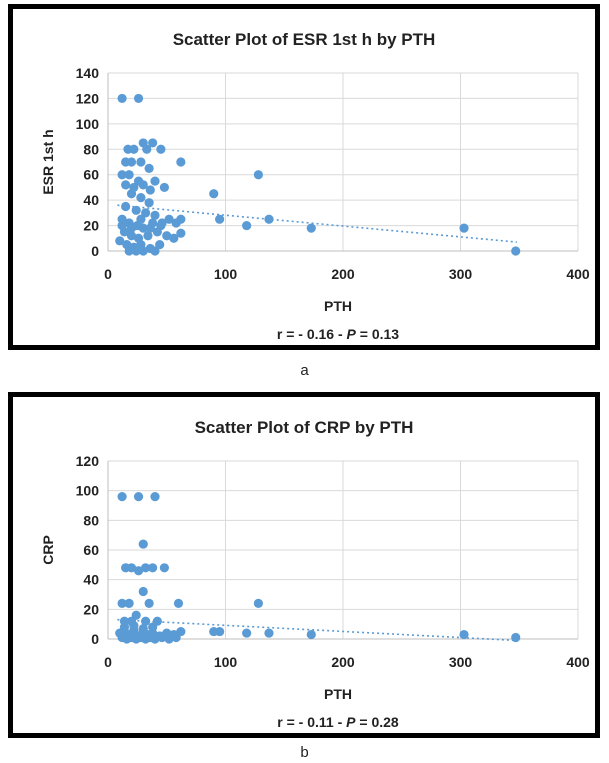 This screenshot has width=609, height=763. What do you see at coordinates (377, 722) in the screenshot?
I see `stat-pval: = 0.28` at bounding box center [377, 722].